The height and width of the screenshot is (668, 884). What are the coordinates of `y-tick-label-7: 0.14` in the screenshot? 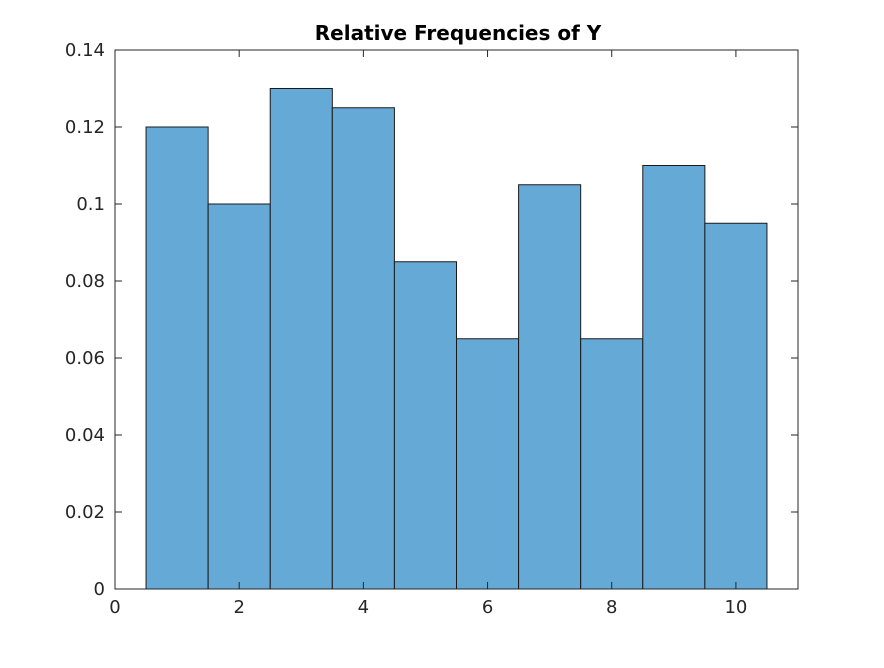 It's located at (85, 50).